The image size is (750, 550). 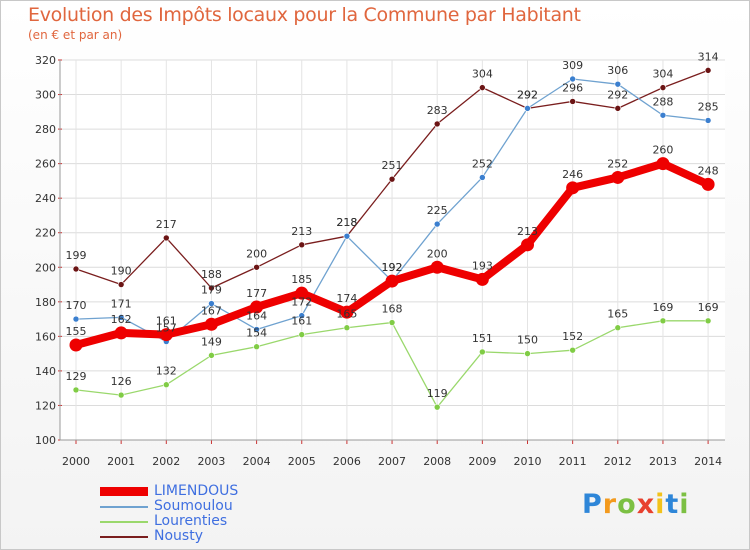 I want to click on x-tick-label: 2014, so click(x=708, y=461).